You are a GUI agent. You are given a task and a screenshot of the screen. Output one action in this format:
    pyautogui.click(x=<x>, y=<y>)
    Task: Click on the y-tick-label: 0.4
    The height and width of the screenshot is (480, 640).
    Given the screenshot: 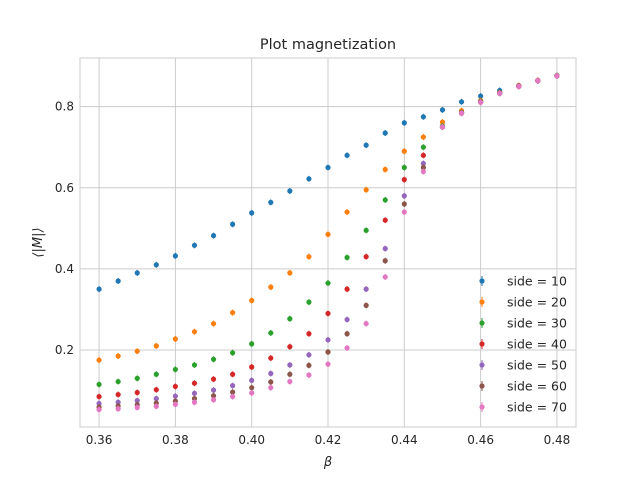 What is the action you would take?
    pyautogui.click(x=64, y=269)
    